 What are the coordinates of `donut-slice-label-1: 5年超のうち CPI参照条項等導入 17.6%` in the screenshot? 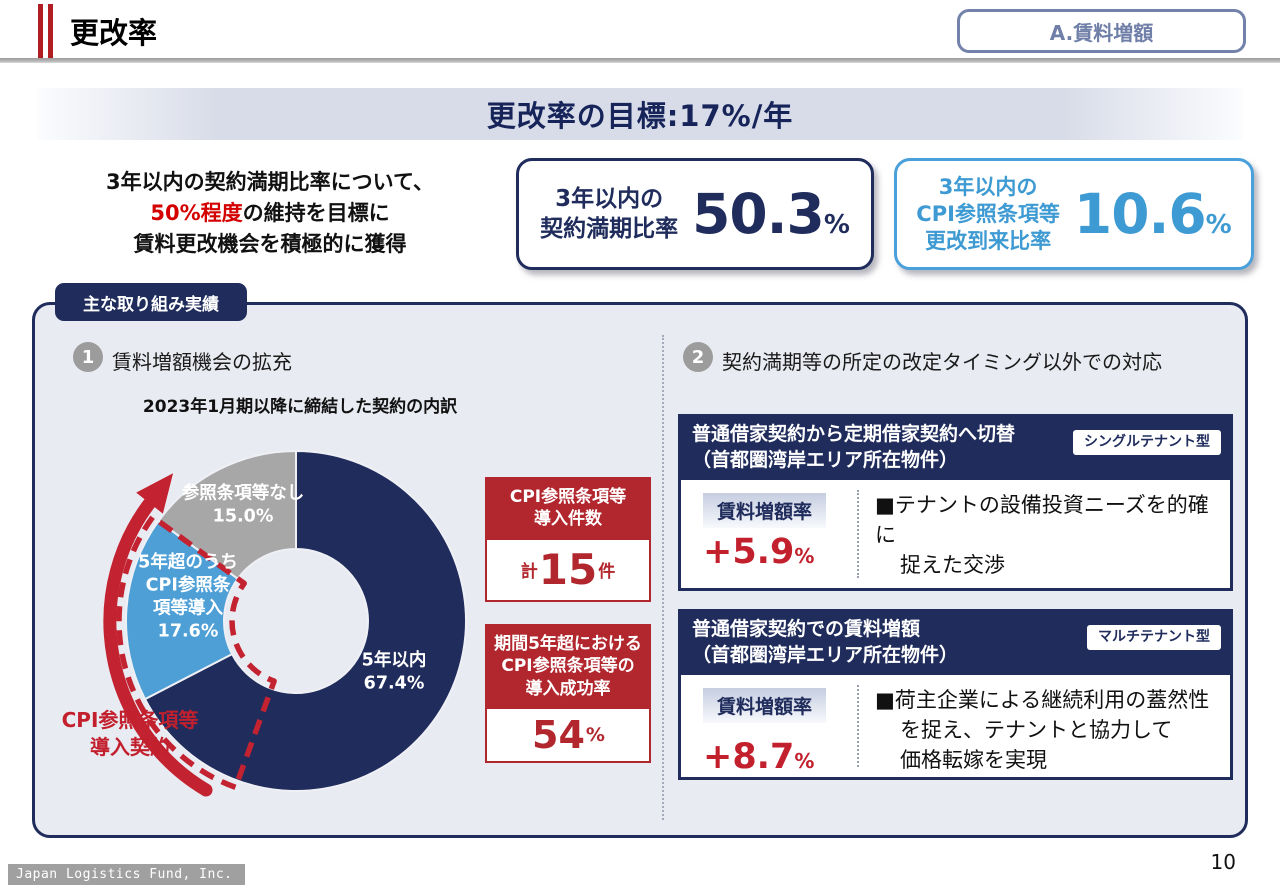 It's located at (188, 597).